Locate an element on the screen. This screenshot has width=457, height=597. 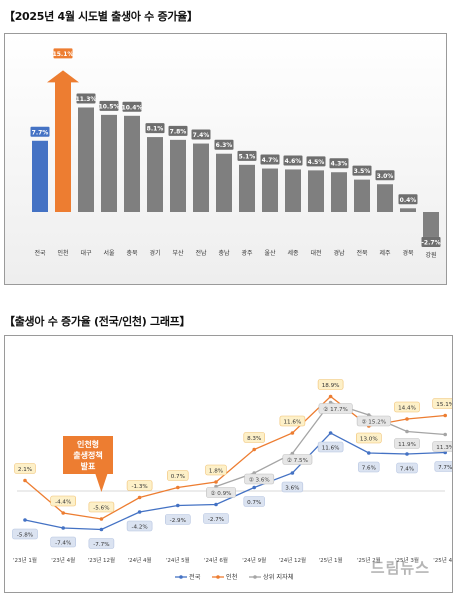
point-label: 7.6% is located at coordinates (369, 468).